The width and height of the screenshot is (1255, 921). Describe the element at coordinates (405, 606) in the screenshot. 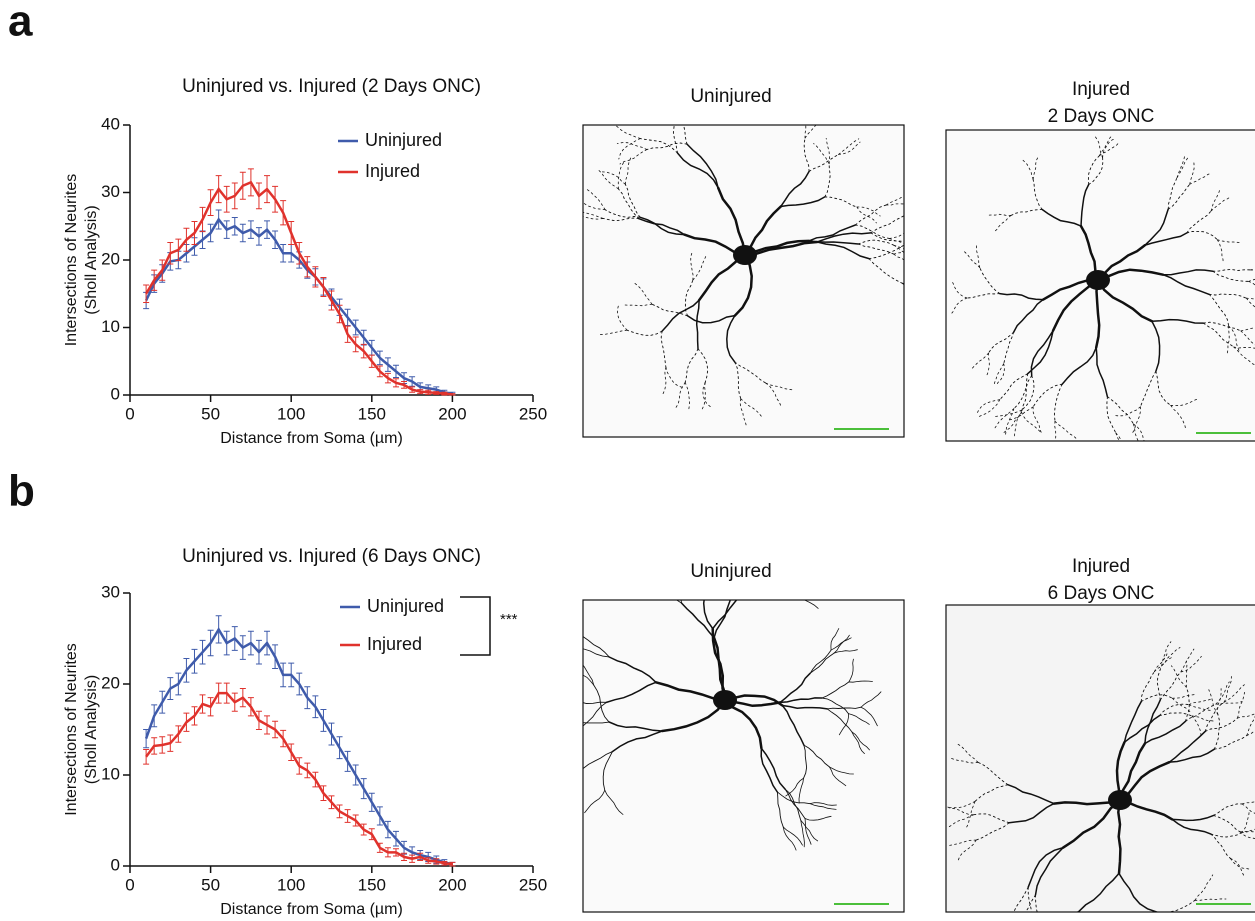

I see `legend-label: Uninjured` at that location.